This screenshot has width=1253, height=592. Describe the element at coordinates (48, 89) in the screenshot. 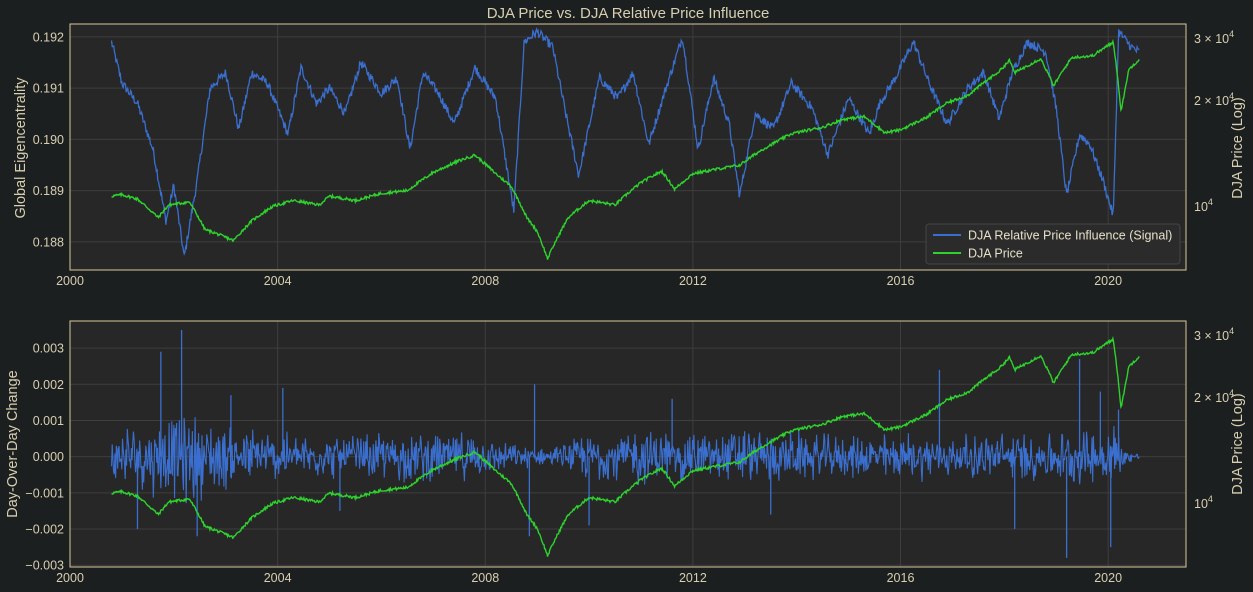

I see `y-tick-label: 0.191` at that location.